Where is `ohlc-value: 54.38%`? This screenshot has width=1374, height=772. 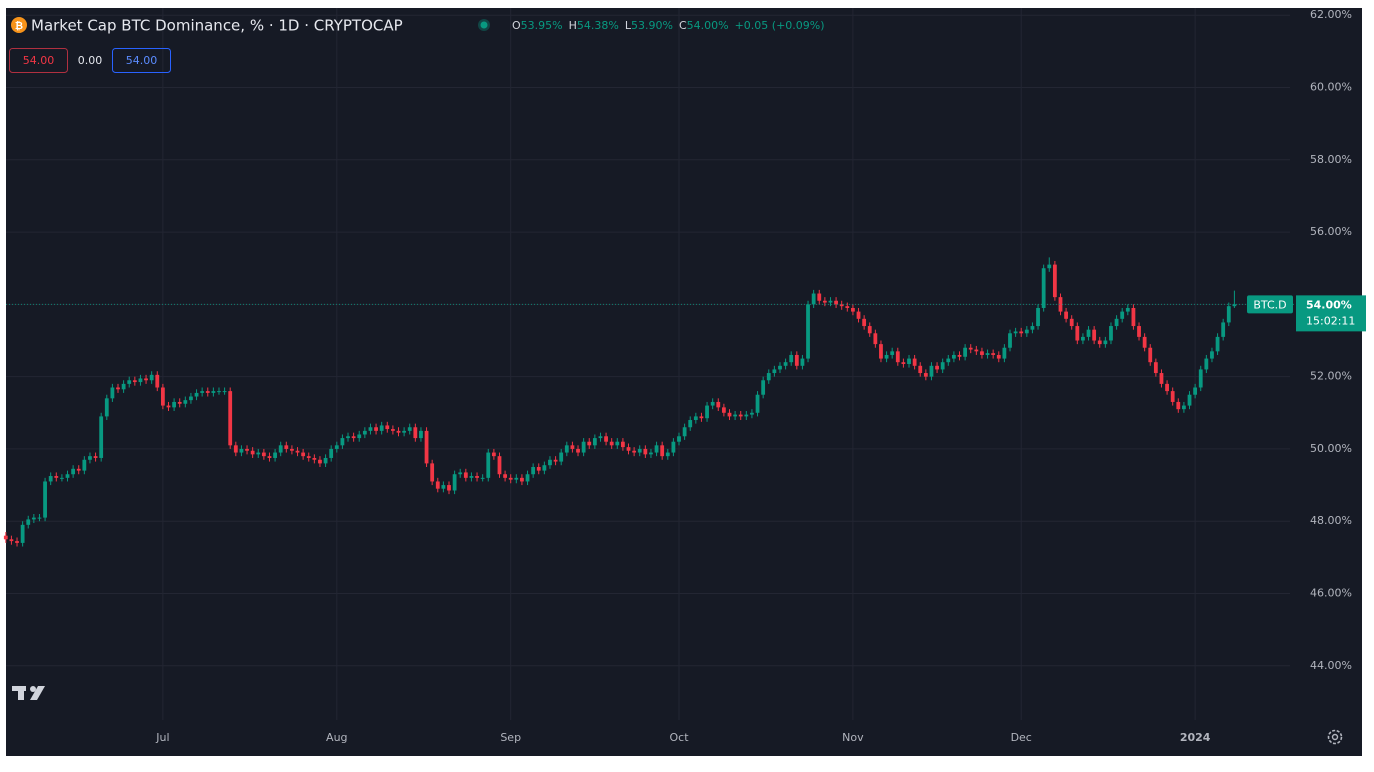
ohlc-value: 54.38% is located at coordinates (598, 25).